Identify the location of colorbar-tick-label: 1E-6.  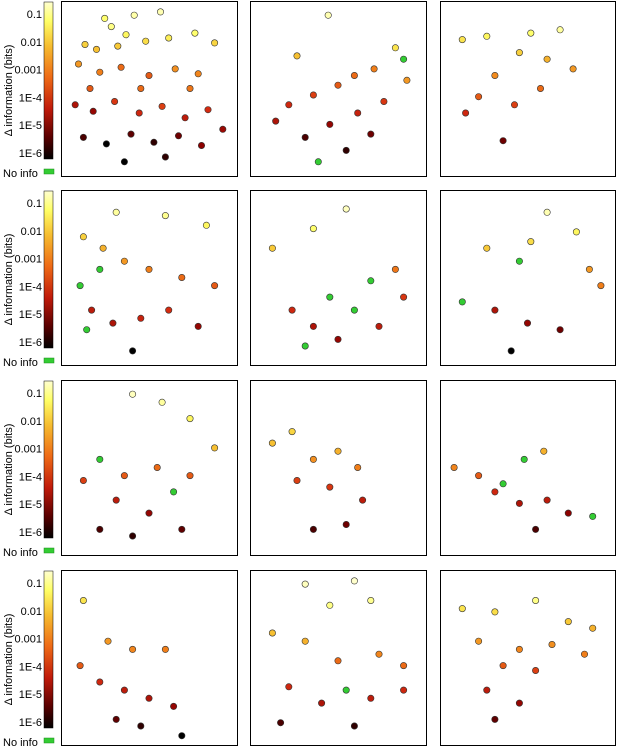
(30, 154).